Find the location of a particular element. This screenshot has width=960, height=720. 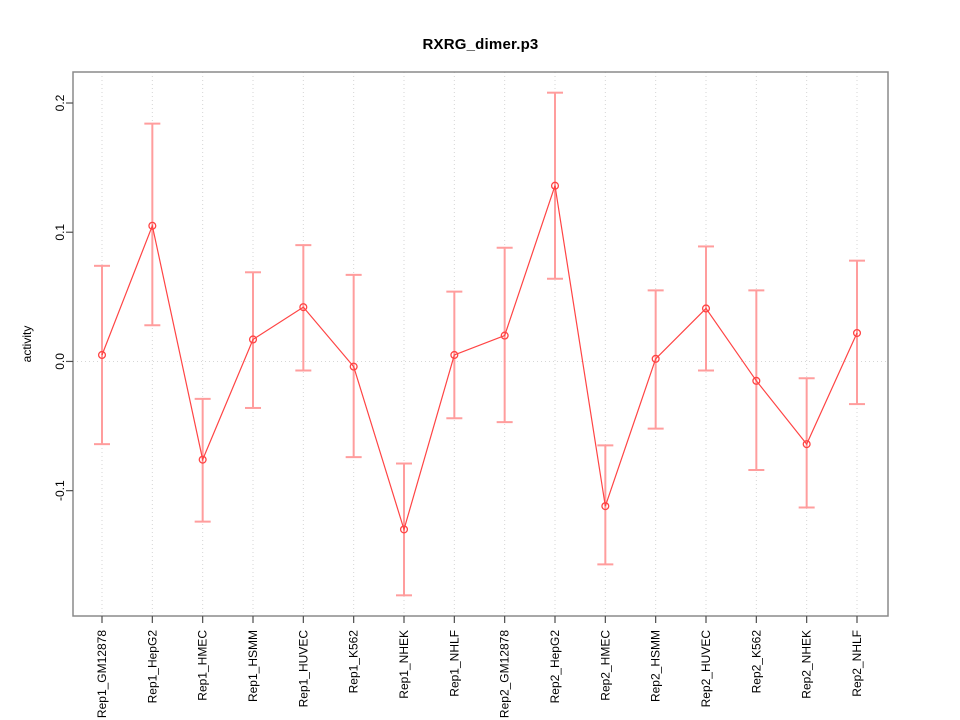

x-tick-label: Rep2_GM12878 is located at coordinates (505, 674).